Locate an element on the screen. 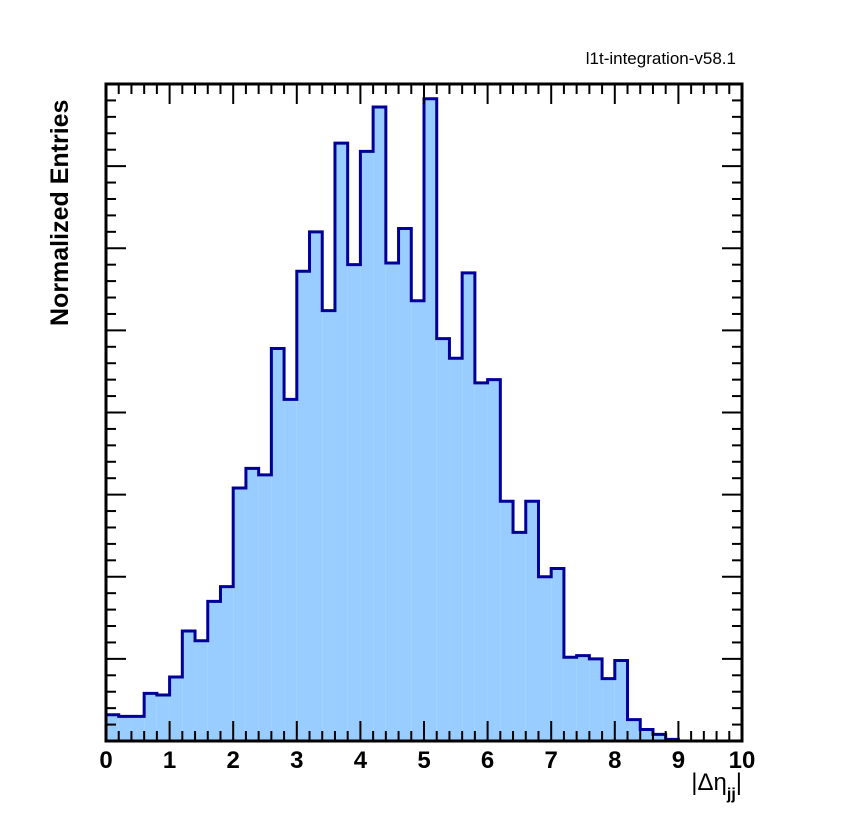 The image size is (848, 824). x-axis-label-subscript: jj is located at coordinates (731, 794).